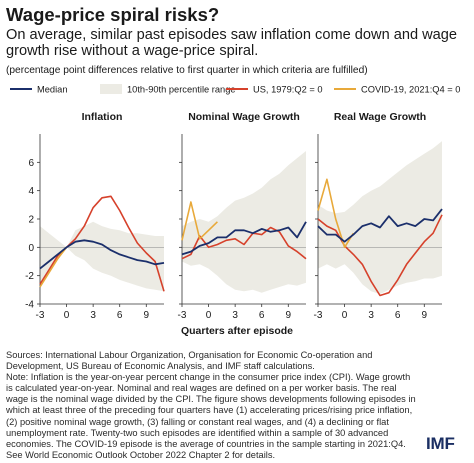 This screenshot has height=463, width=474. I want to click on legend-label-band: 10th-90th percentile range, so click(181, 90).